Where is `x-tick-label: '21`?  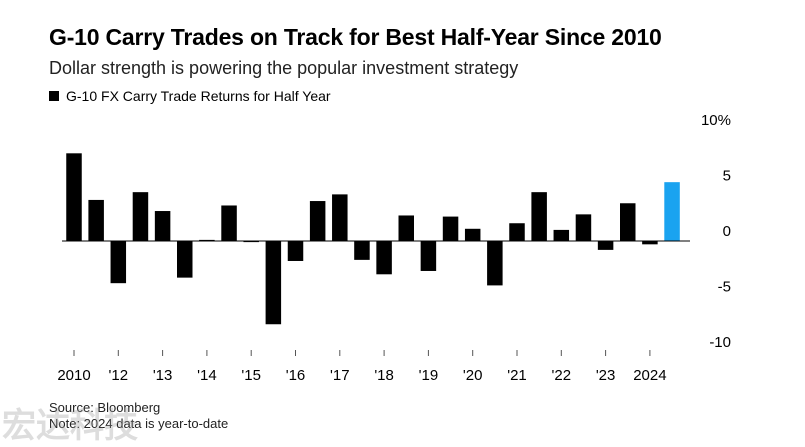
x-tick-label: '21 is located at coordinates (517, 375).